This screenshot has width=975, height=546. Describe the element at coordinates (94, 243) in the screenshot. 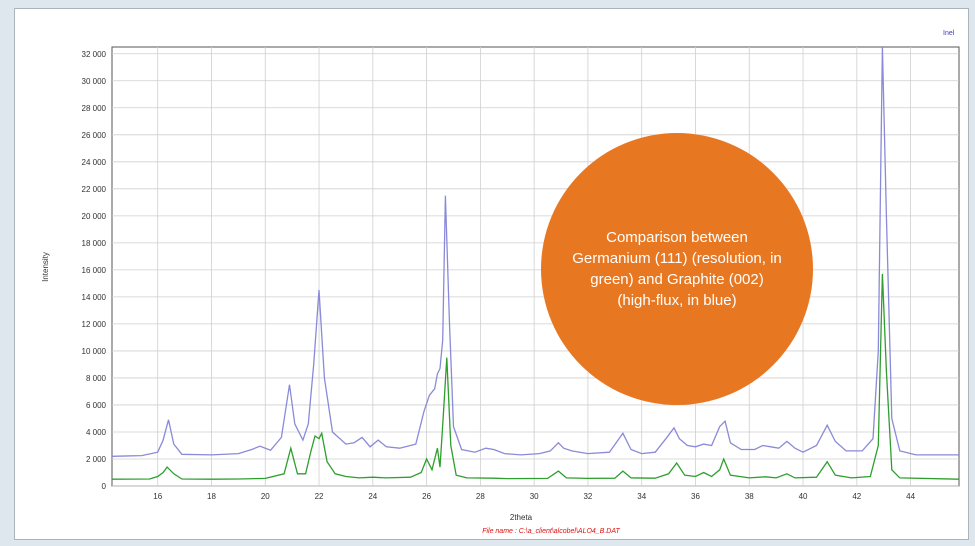

I see `y-tick-label: 18 000` at that location.